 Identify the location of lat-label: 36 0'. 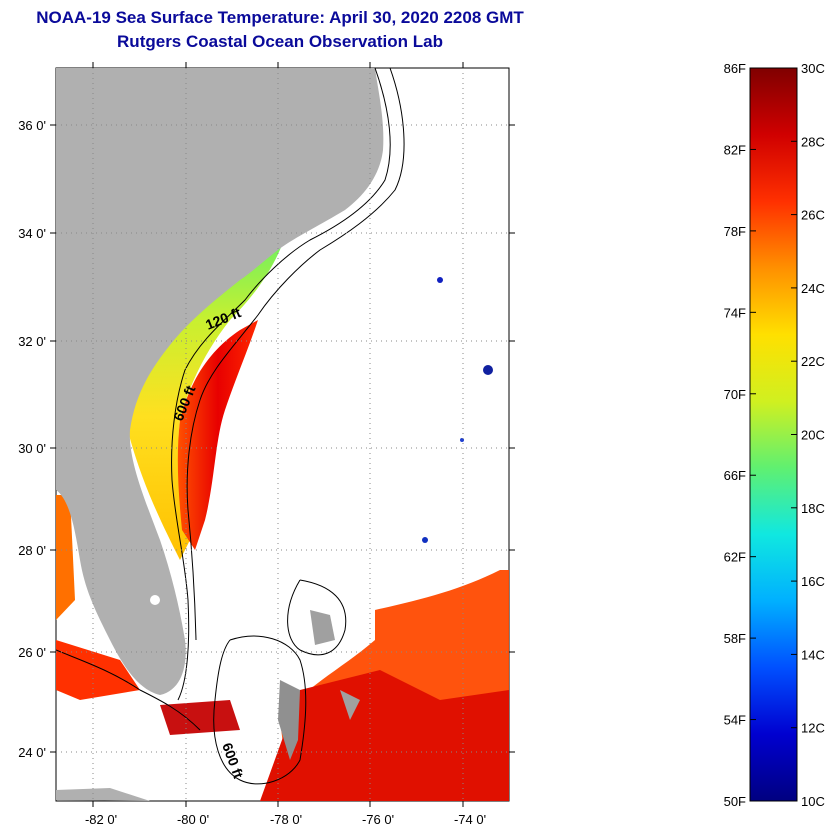
(32, 125).